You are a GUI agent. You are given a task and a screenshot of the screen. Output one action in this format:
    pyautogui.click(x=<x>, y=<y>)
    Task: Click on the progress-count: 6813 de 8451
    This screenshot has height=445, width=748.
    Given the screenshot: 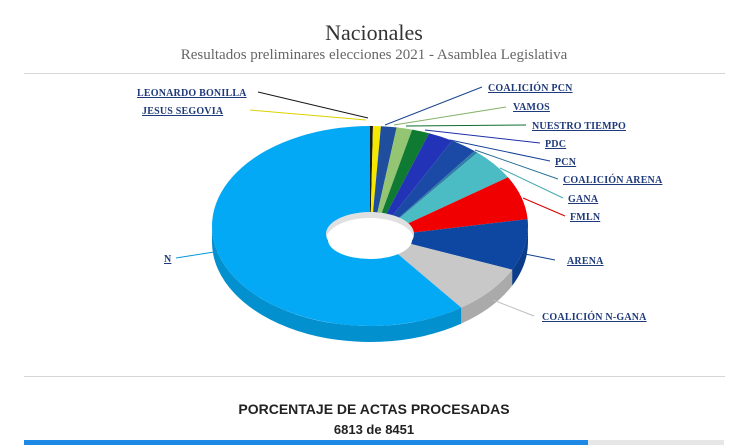 What is the action you would take?
    pyautogui.click(x=374, y=429)
    